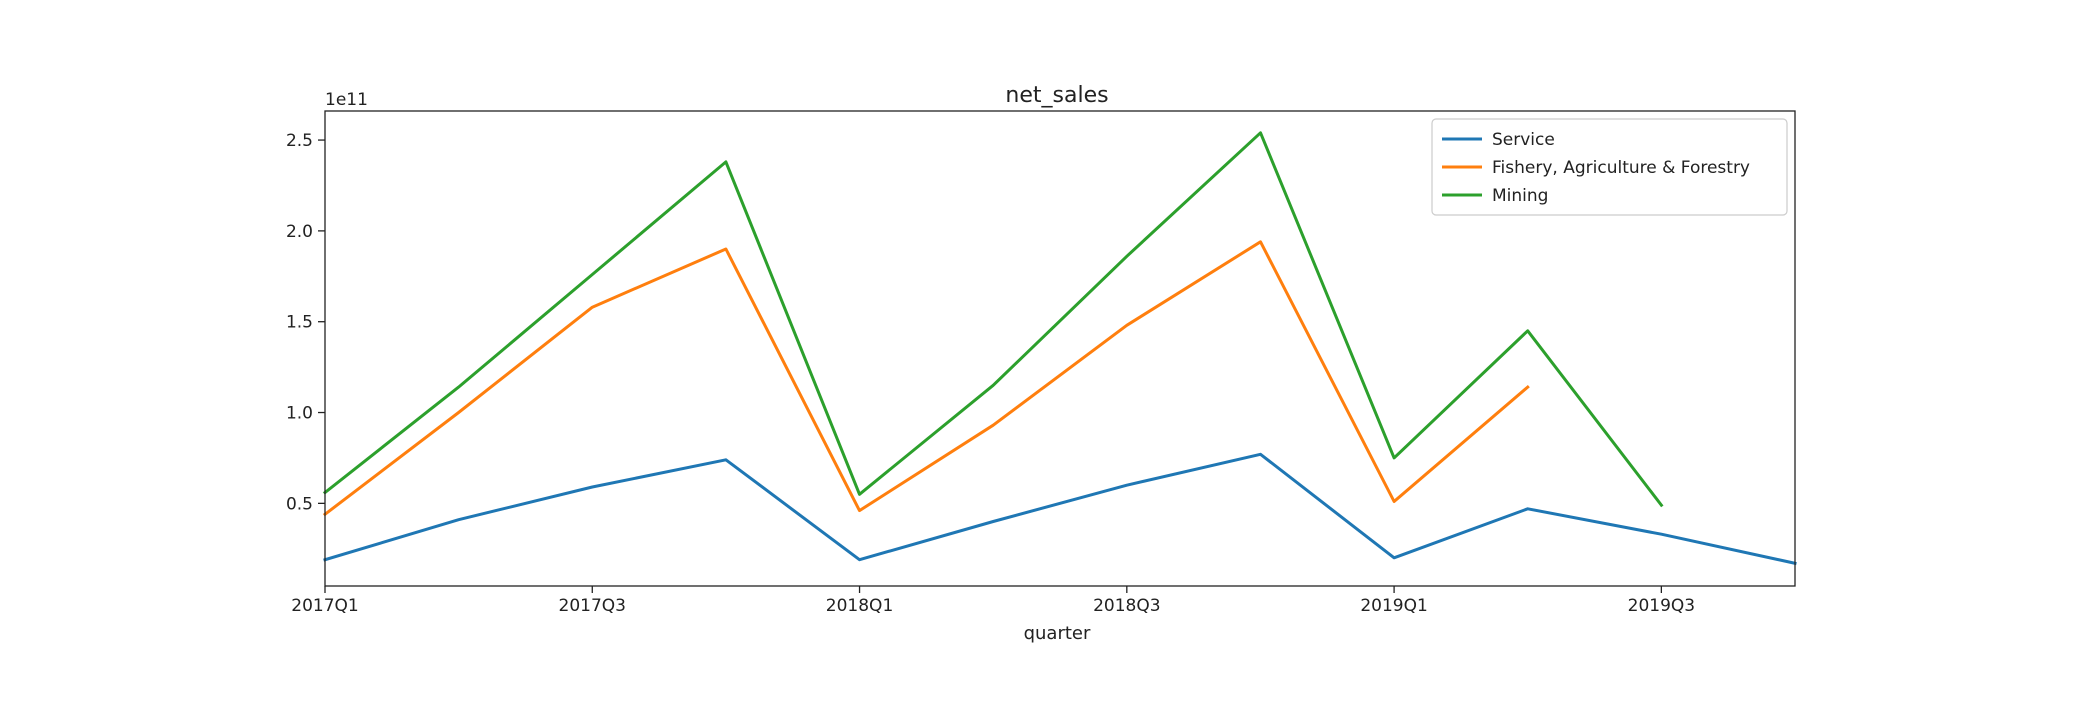 This screenshot has width=2086, height=712. I want to click on x-axis: 2017Q1 2017Q3 2018Q1 2018Q3 2019Q1 2019Q3, so click(993, 601).